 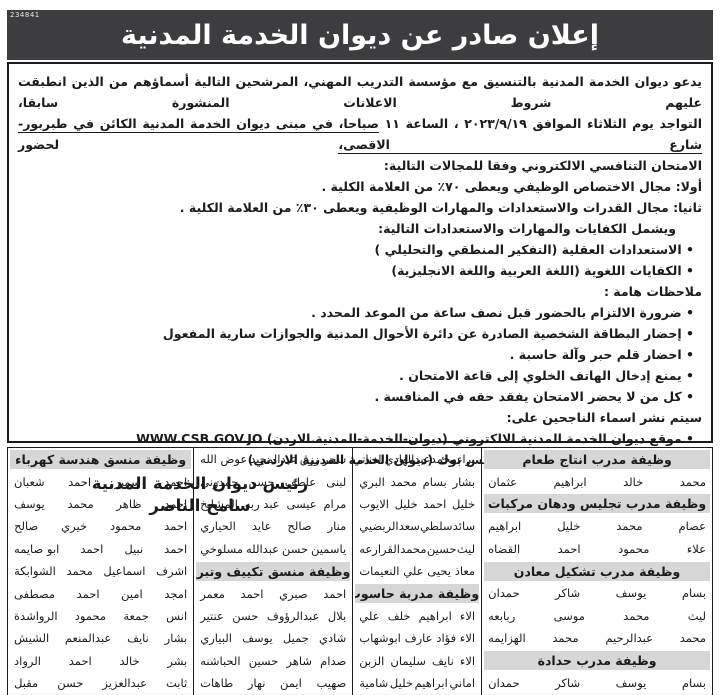 What do you see at coordinates (100, 571) in the screenshot?
I see `candidate-name-row: اشرف اسماعيل محمد الشوابكة` at bounding box center [100, 571].